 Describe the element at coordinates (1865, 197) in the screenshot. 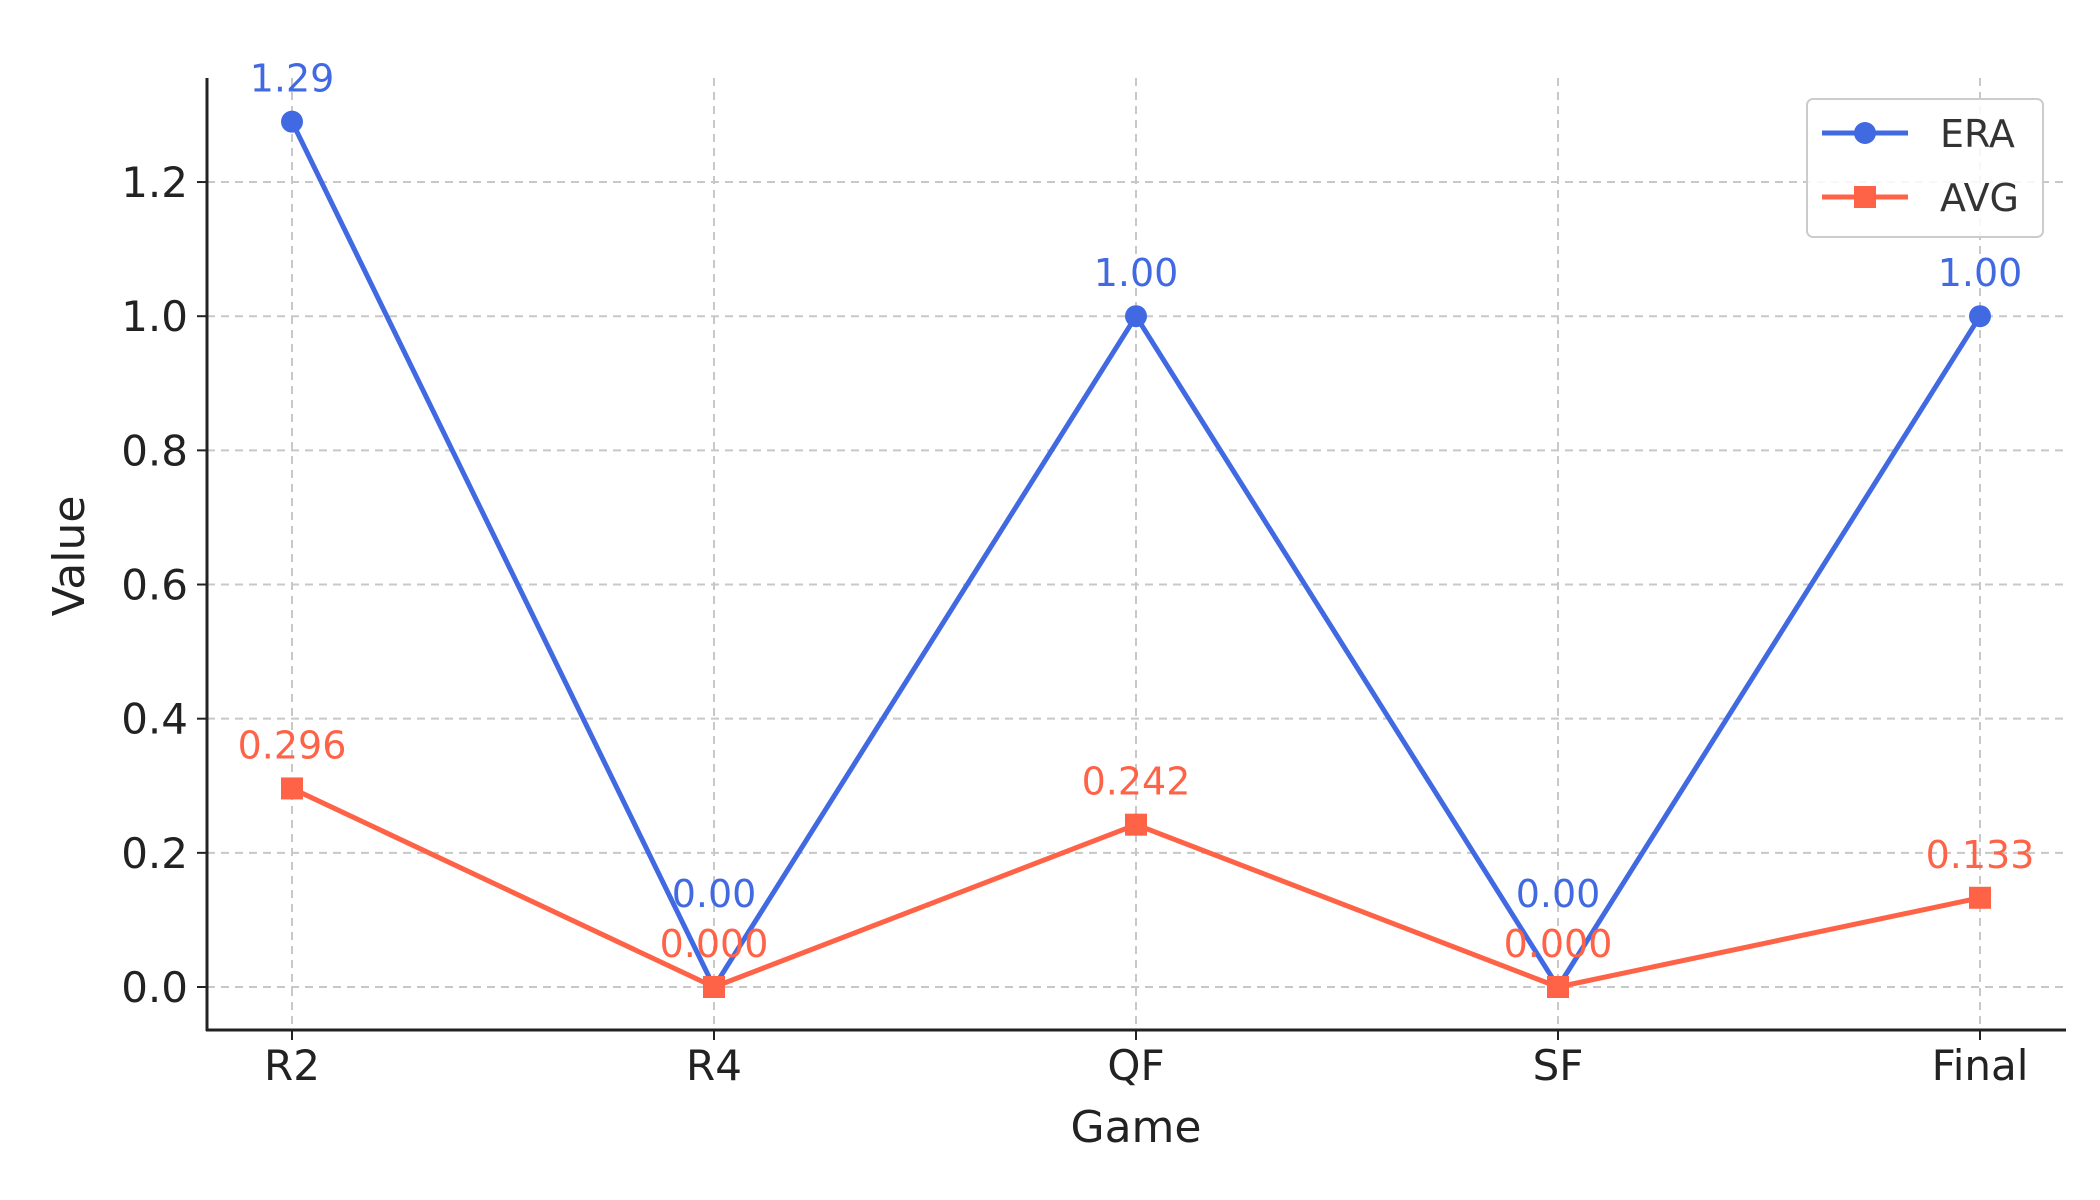

I see `legend-avg-marker` at that location.